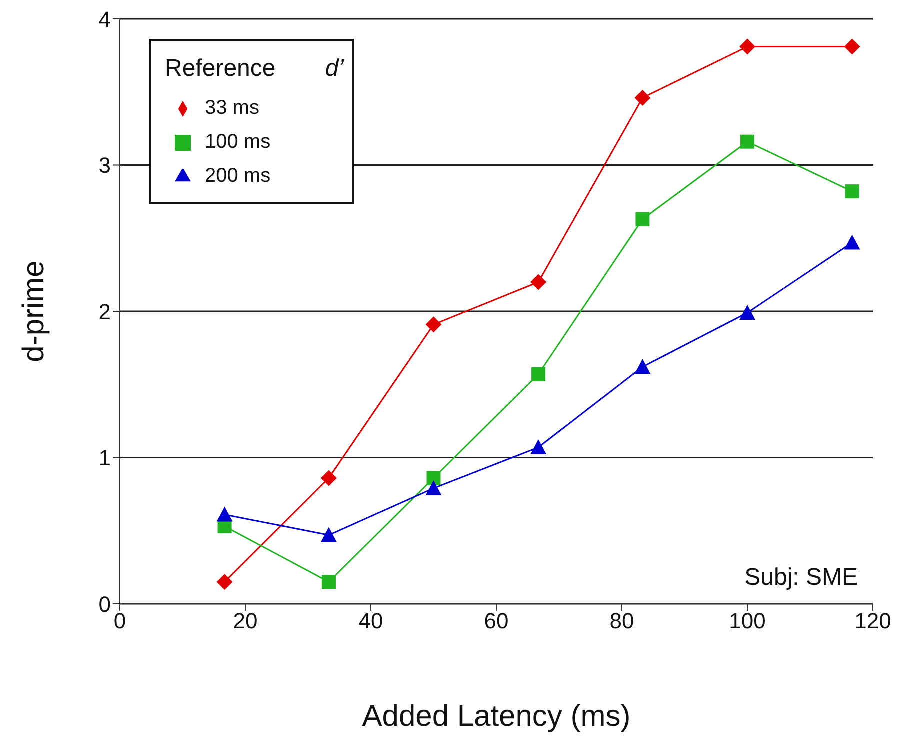  What do you see at coordinates (34, 311) in the screenshot?
I see `y-axis-title: d-prime` at bounding box center [34, 311].